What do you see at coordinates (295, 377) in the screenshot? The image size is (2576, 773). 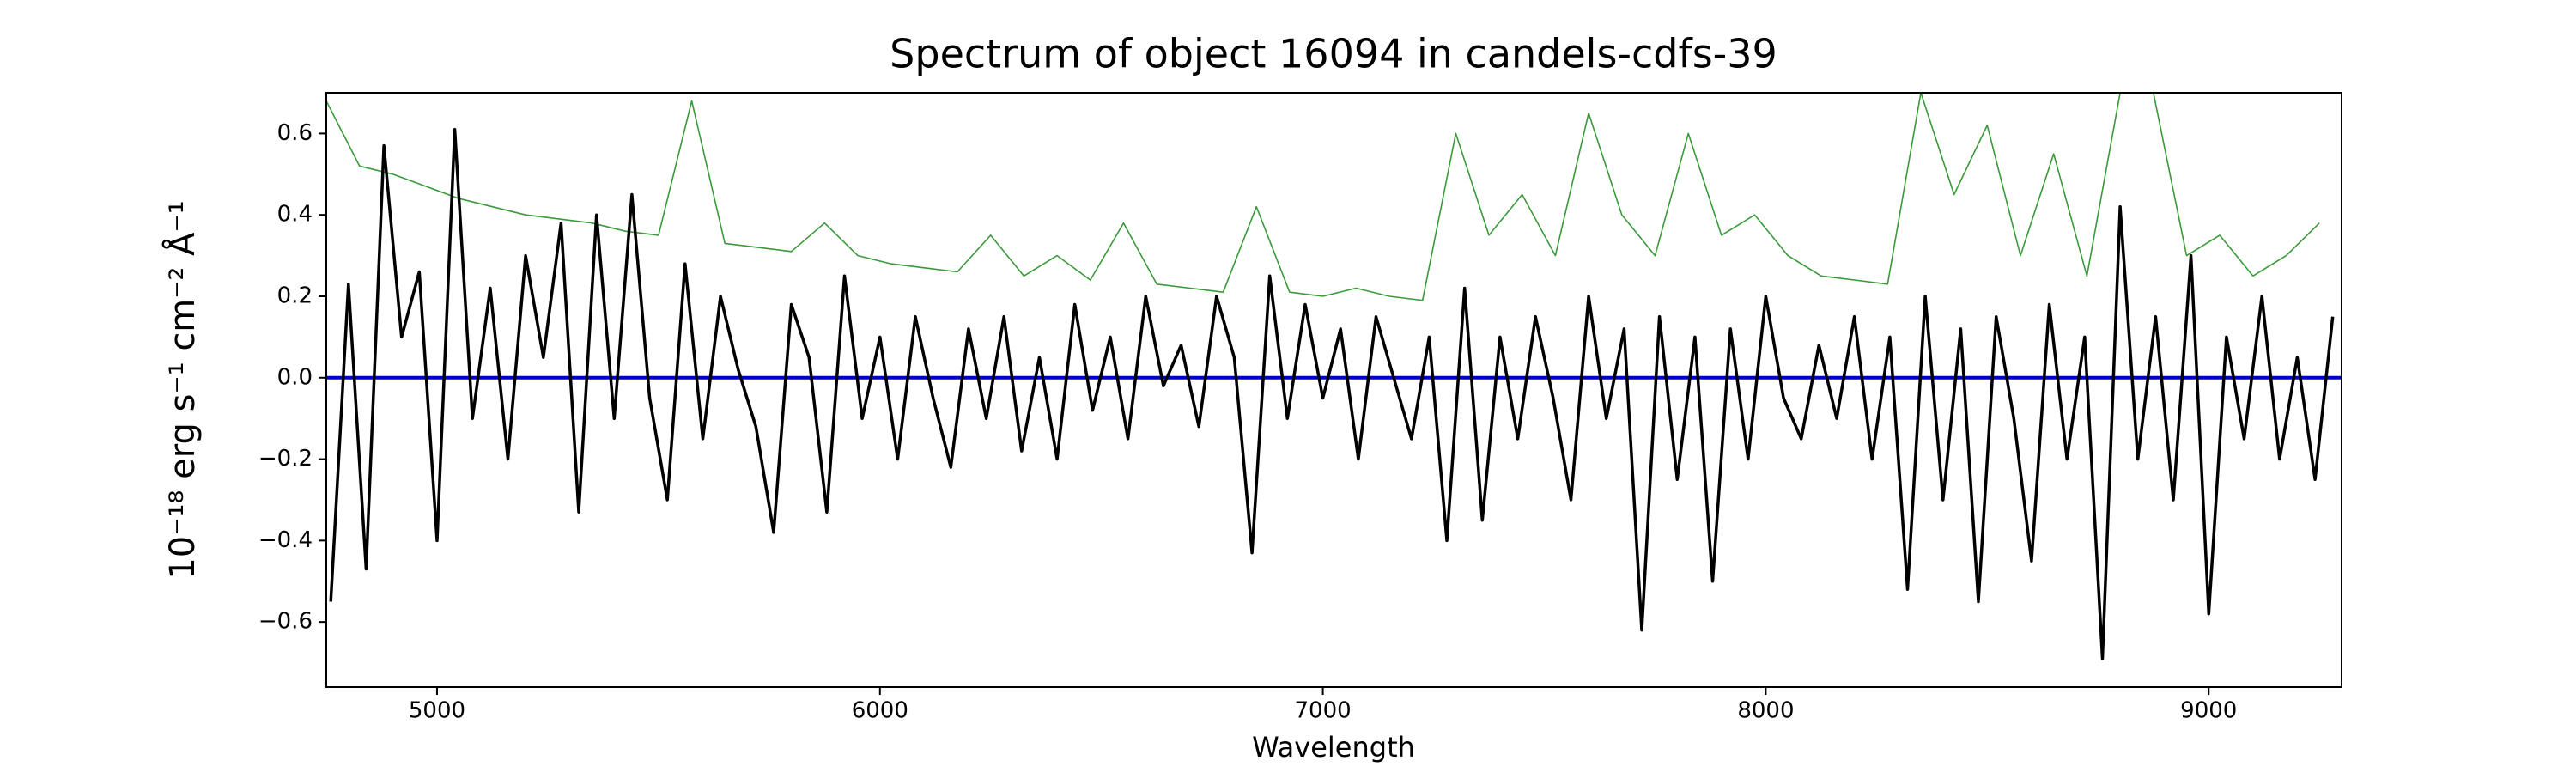 I see `y-tick-label: 0.0` at bounding box center [295, 377].